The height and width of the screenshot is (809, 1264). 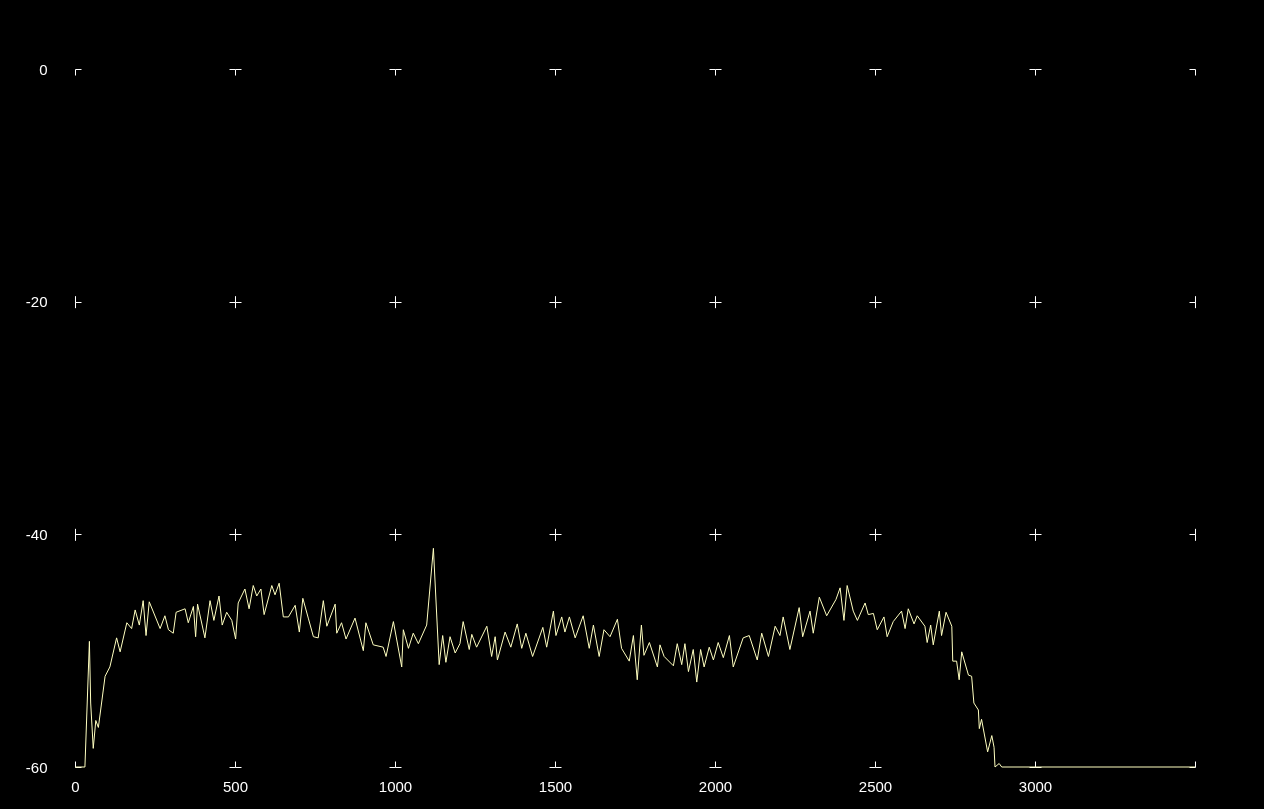 What do you see at coordinates (875, 786) in the screenshot?
I see `x-tick-label: 2500` at bounding box center [875, 786].